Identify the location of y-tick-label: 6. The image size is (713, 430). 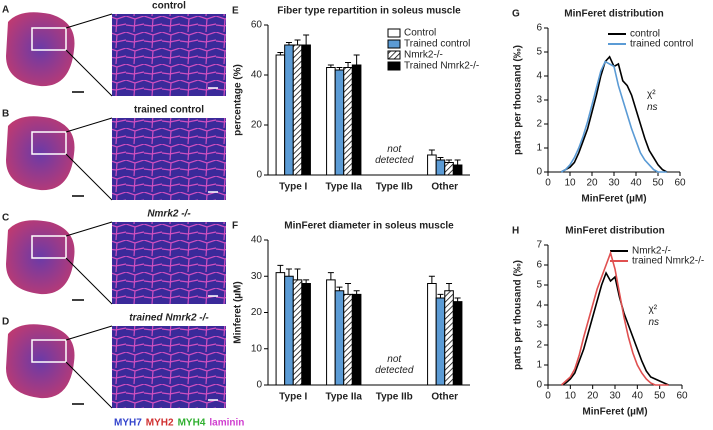
(539, 28).